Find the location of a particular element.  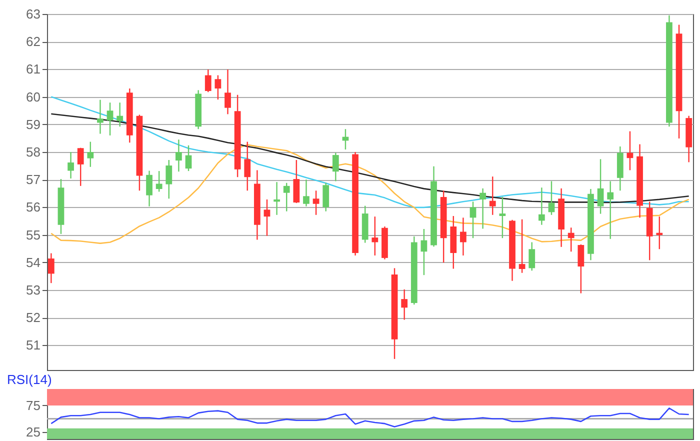

y-tick-label: 51 is located at coordinates (33, 345).